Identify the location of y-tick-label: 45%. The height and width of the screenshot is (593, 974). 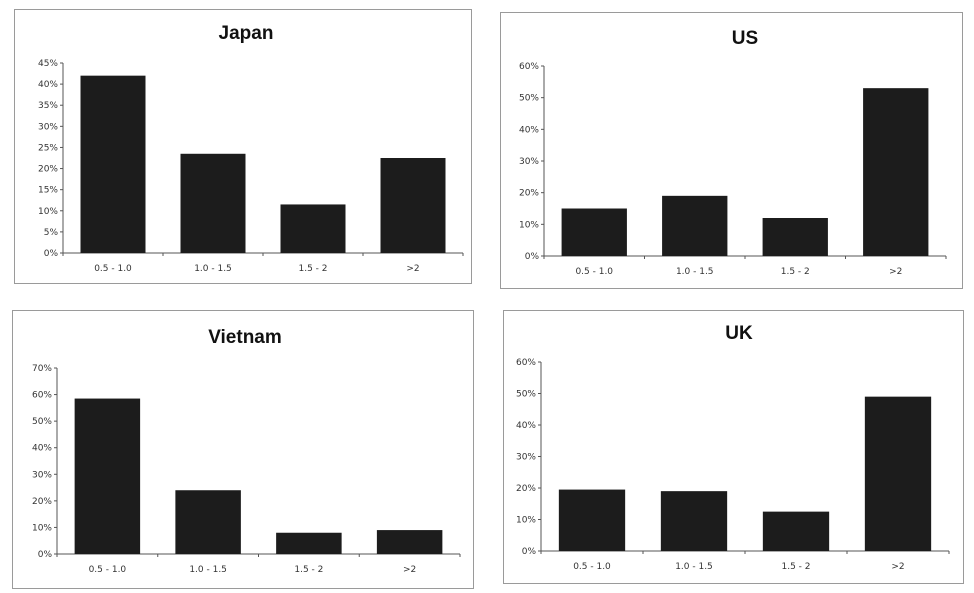
(48, 64).